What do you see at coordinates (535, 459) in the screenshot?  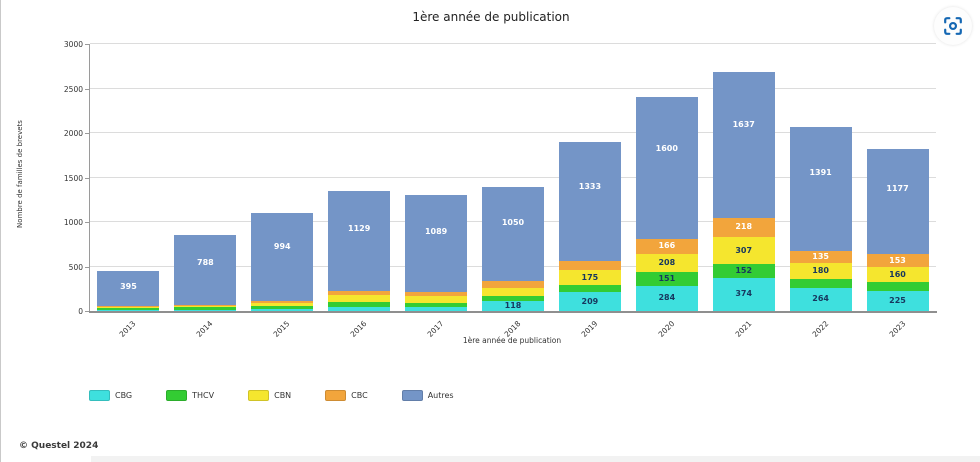 I see `horizontal-scrollbar` at bounding box center [535, 459].